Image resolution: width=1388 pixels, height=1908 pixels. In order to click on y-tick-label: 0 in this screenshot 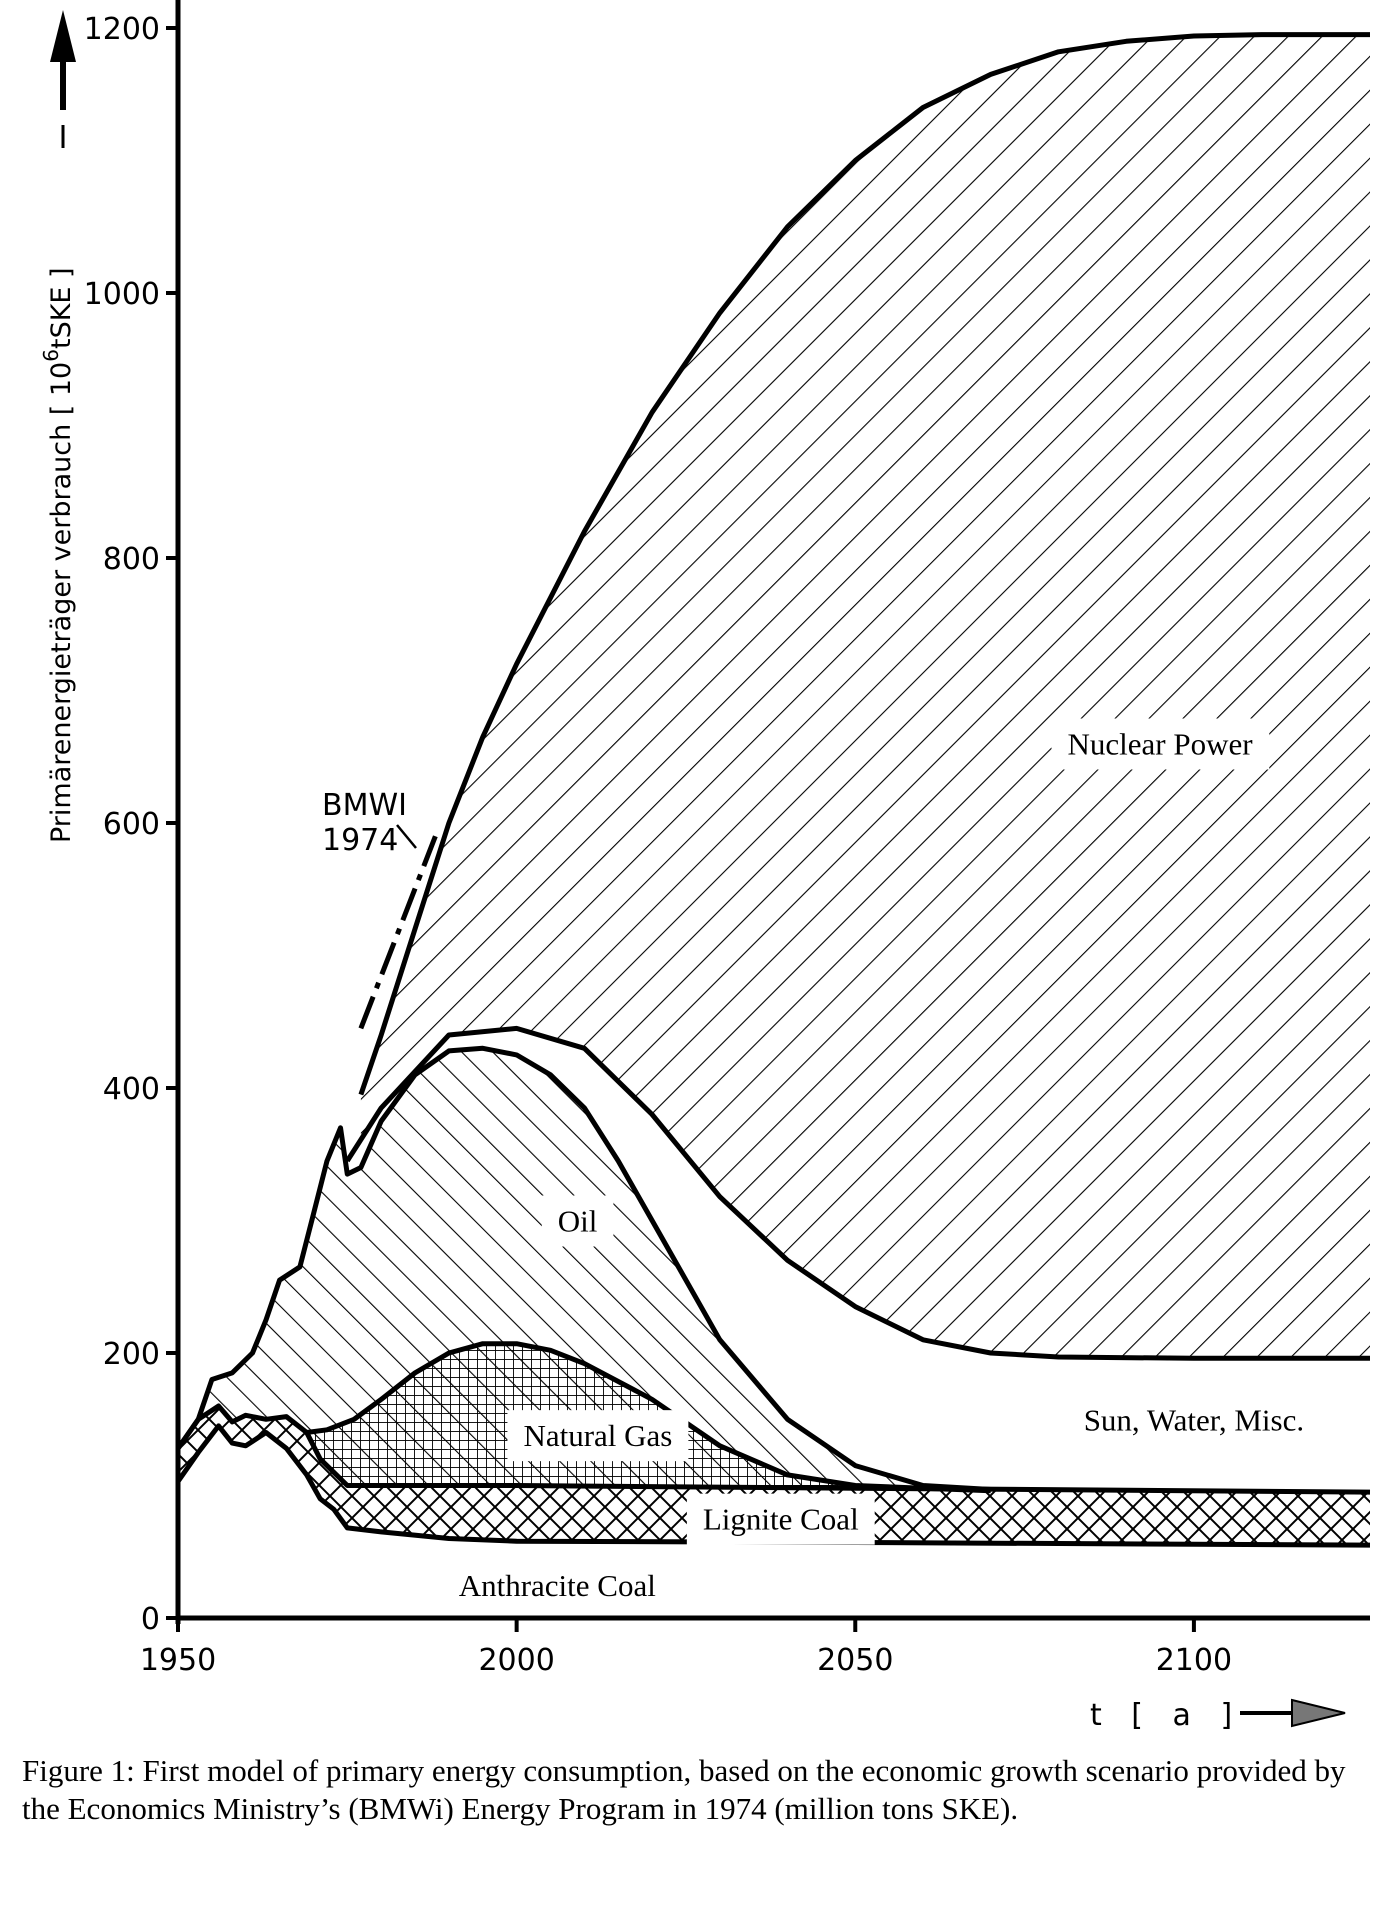, I will do `click(150, 1619)`.